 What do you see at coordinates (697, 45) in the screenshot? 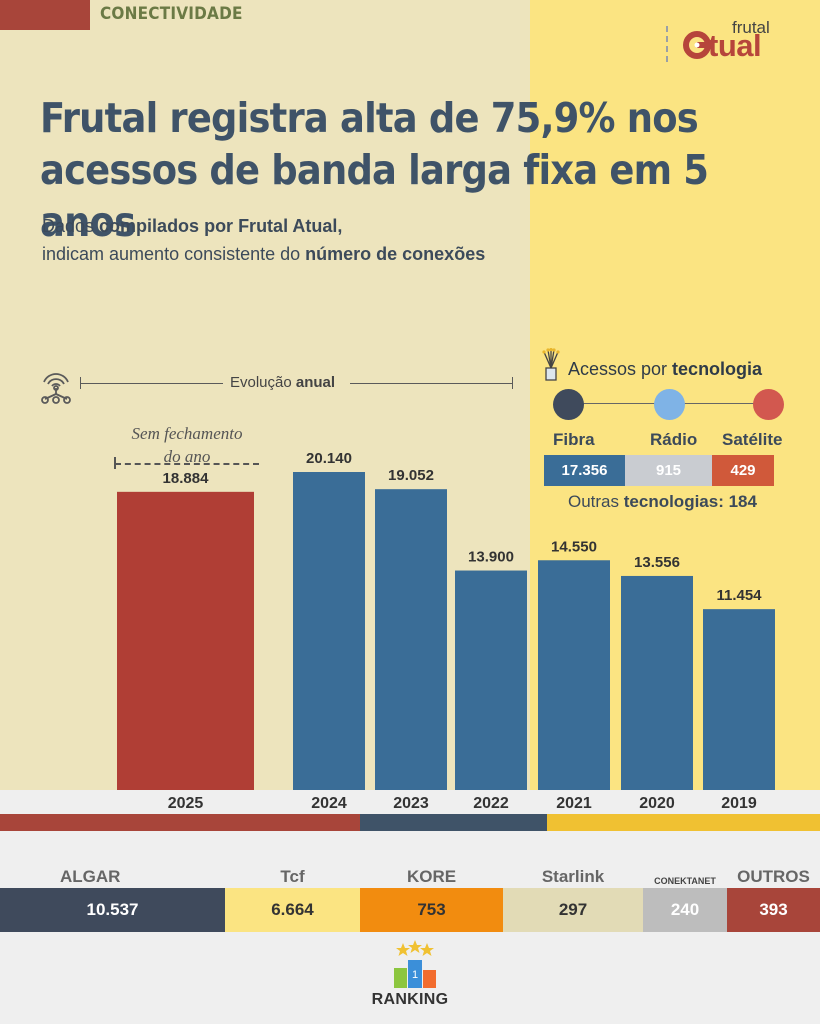
I see `logo-mark-icon` at bounding box center [697, 45].